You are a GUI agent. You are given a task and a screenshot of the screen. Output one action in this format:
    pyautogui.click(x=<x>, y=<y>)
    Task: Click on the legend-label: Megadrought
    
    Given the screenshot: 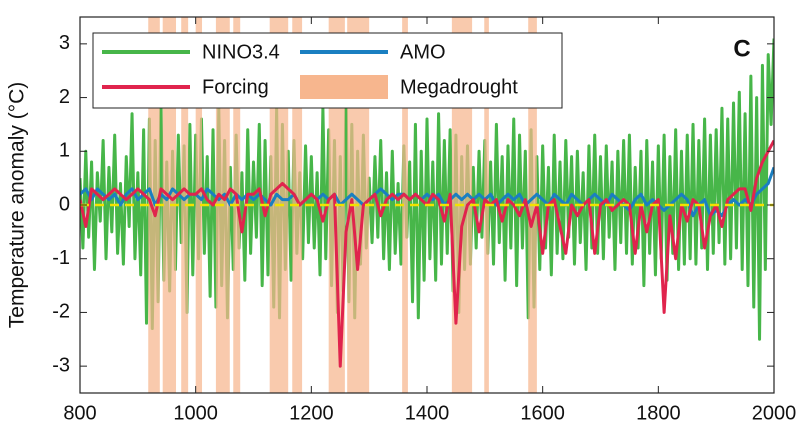 What is the action you would take?
    pyautogui.click(x=459, y=87)
    